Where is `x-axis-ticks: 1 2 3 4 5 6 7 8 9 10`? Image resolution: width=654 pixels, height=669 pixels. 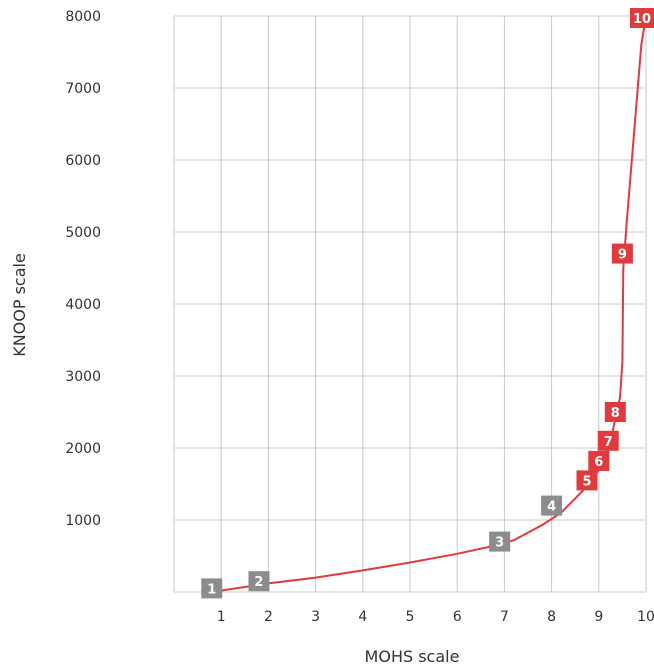 x-axis-ticks: 1 2 3 4 5 6 7 8 9 10 is located at coordinates (435, 617).